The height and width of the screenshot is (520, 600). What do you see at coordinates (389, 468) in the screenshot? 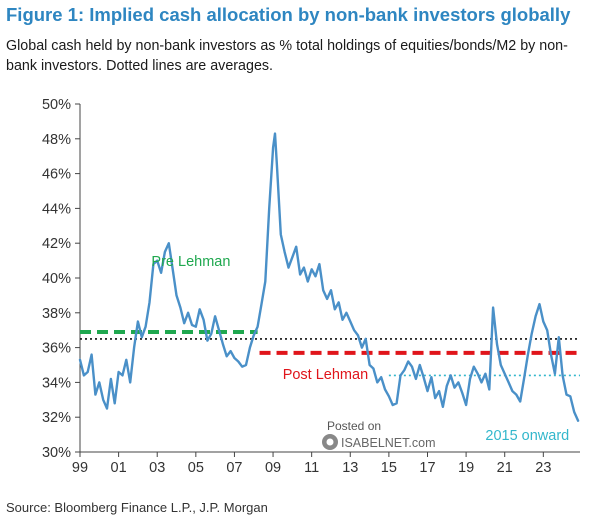
I see `x-tick-label: 15` at bounding box center [389, 468].